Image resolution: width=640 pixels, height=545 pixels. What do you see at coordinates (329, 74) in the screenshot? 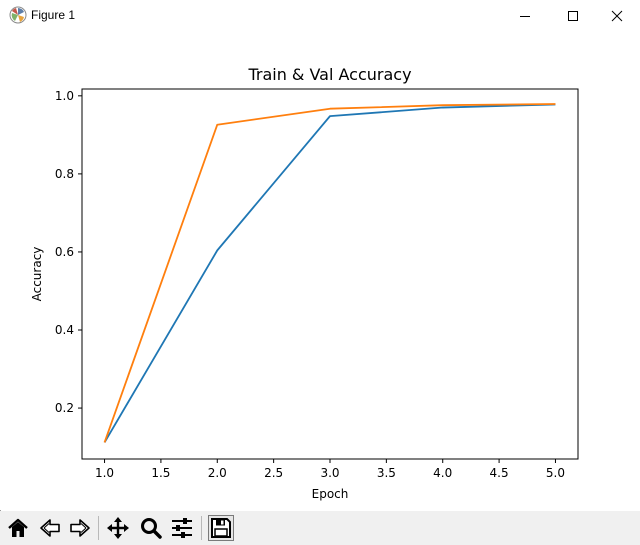
I see `chart-title: Train & Val Accuracy` at bounding box center [329, 74].